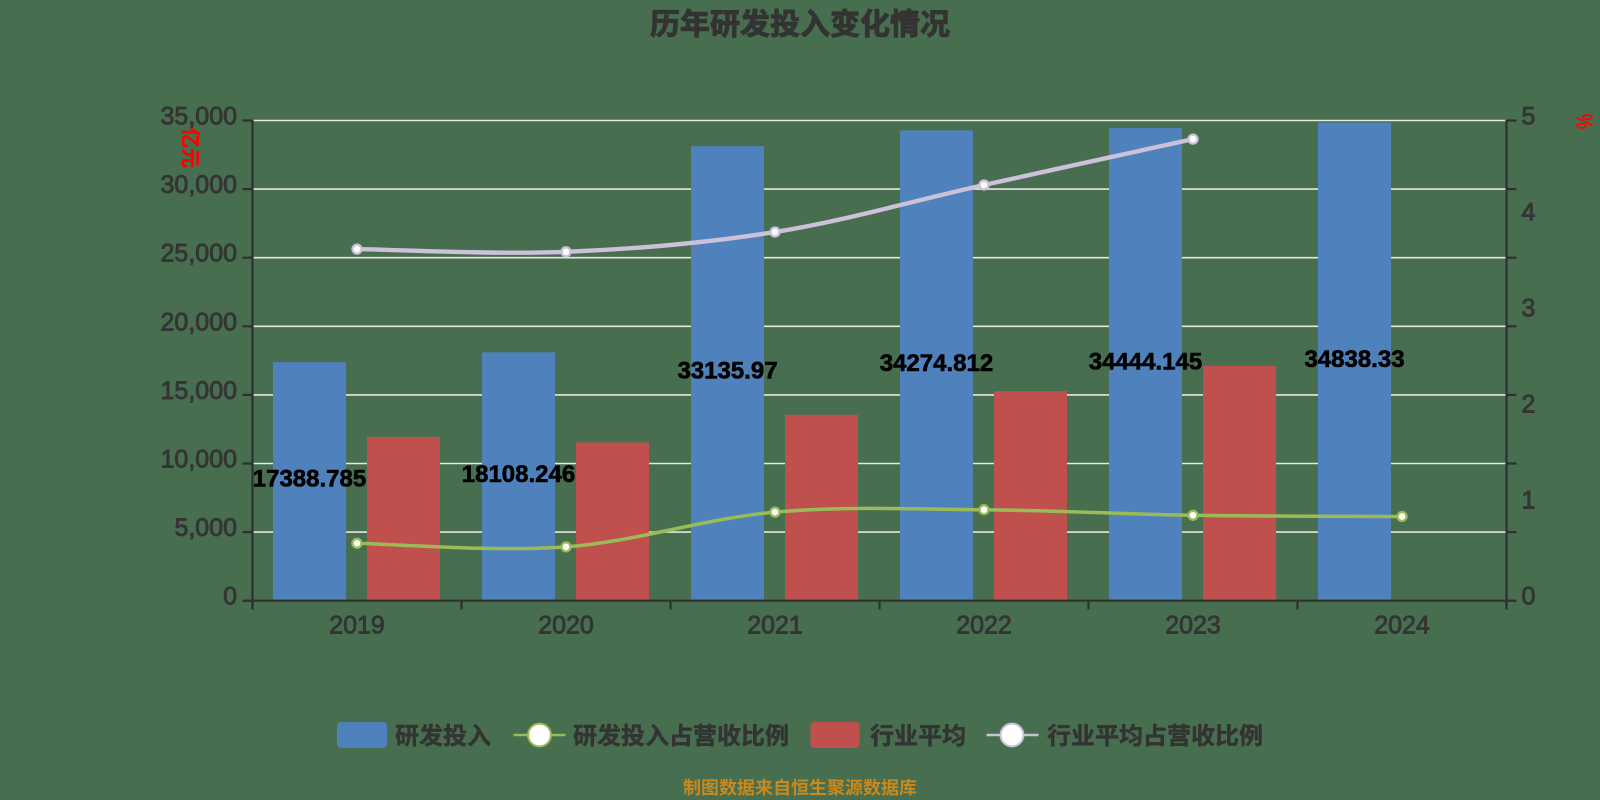 The width and height of the screenshot is (1600, 800). Describe the element at coordinates (936, 363) in the screenshot. I see `svg-text: 34274.812` at that location.